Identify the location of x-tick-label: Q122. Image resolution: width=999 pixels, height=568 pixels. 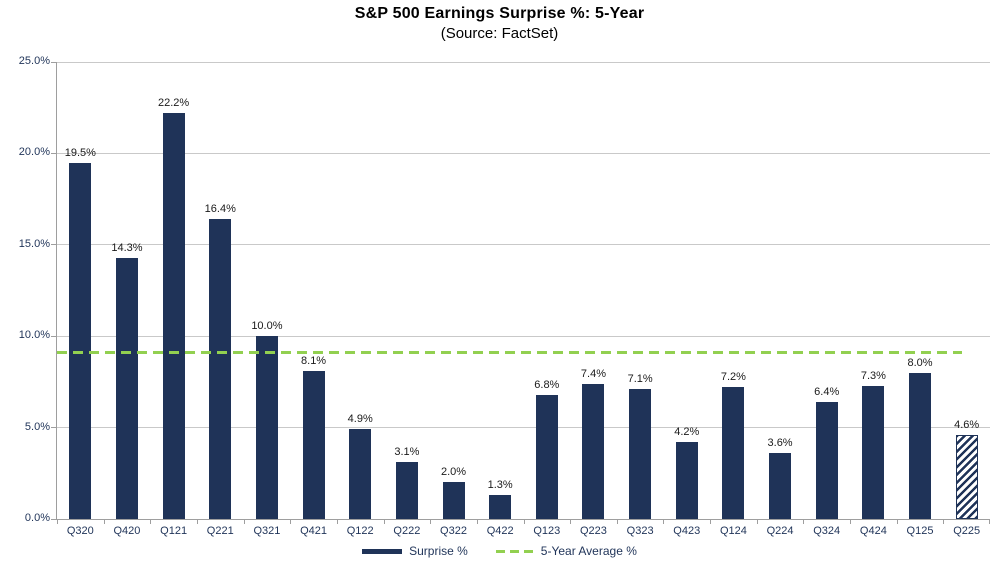
(360, 531).